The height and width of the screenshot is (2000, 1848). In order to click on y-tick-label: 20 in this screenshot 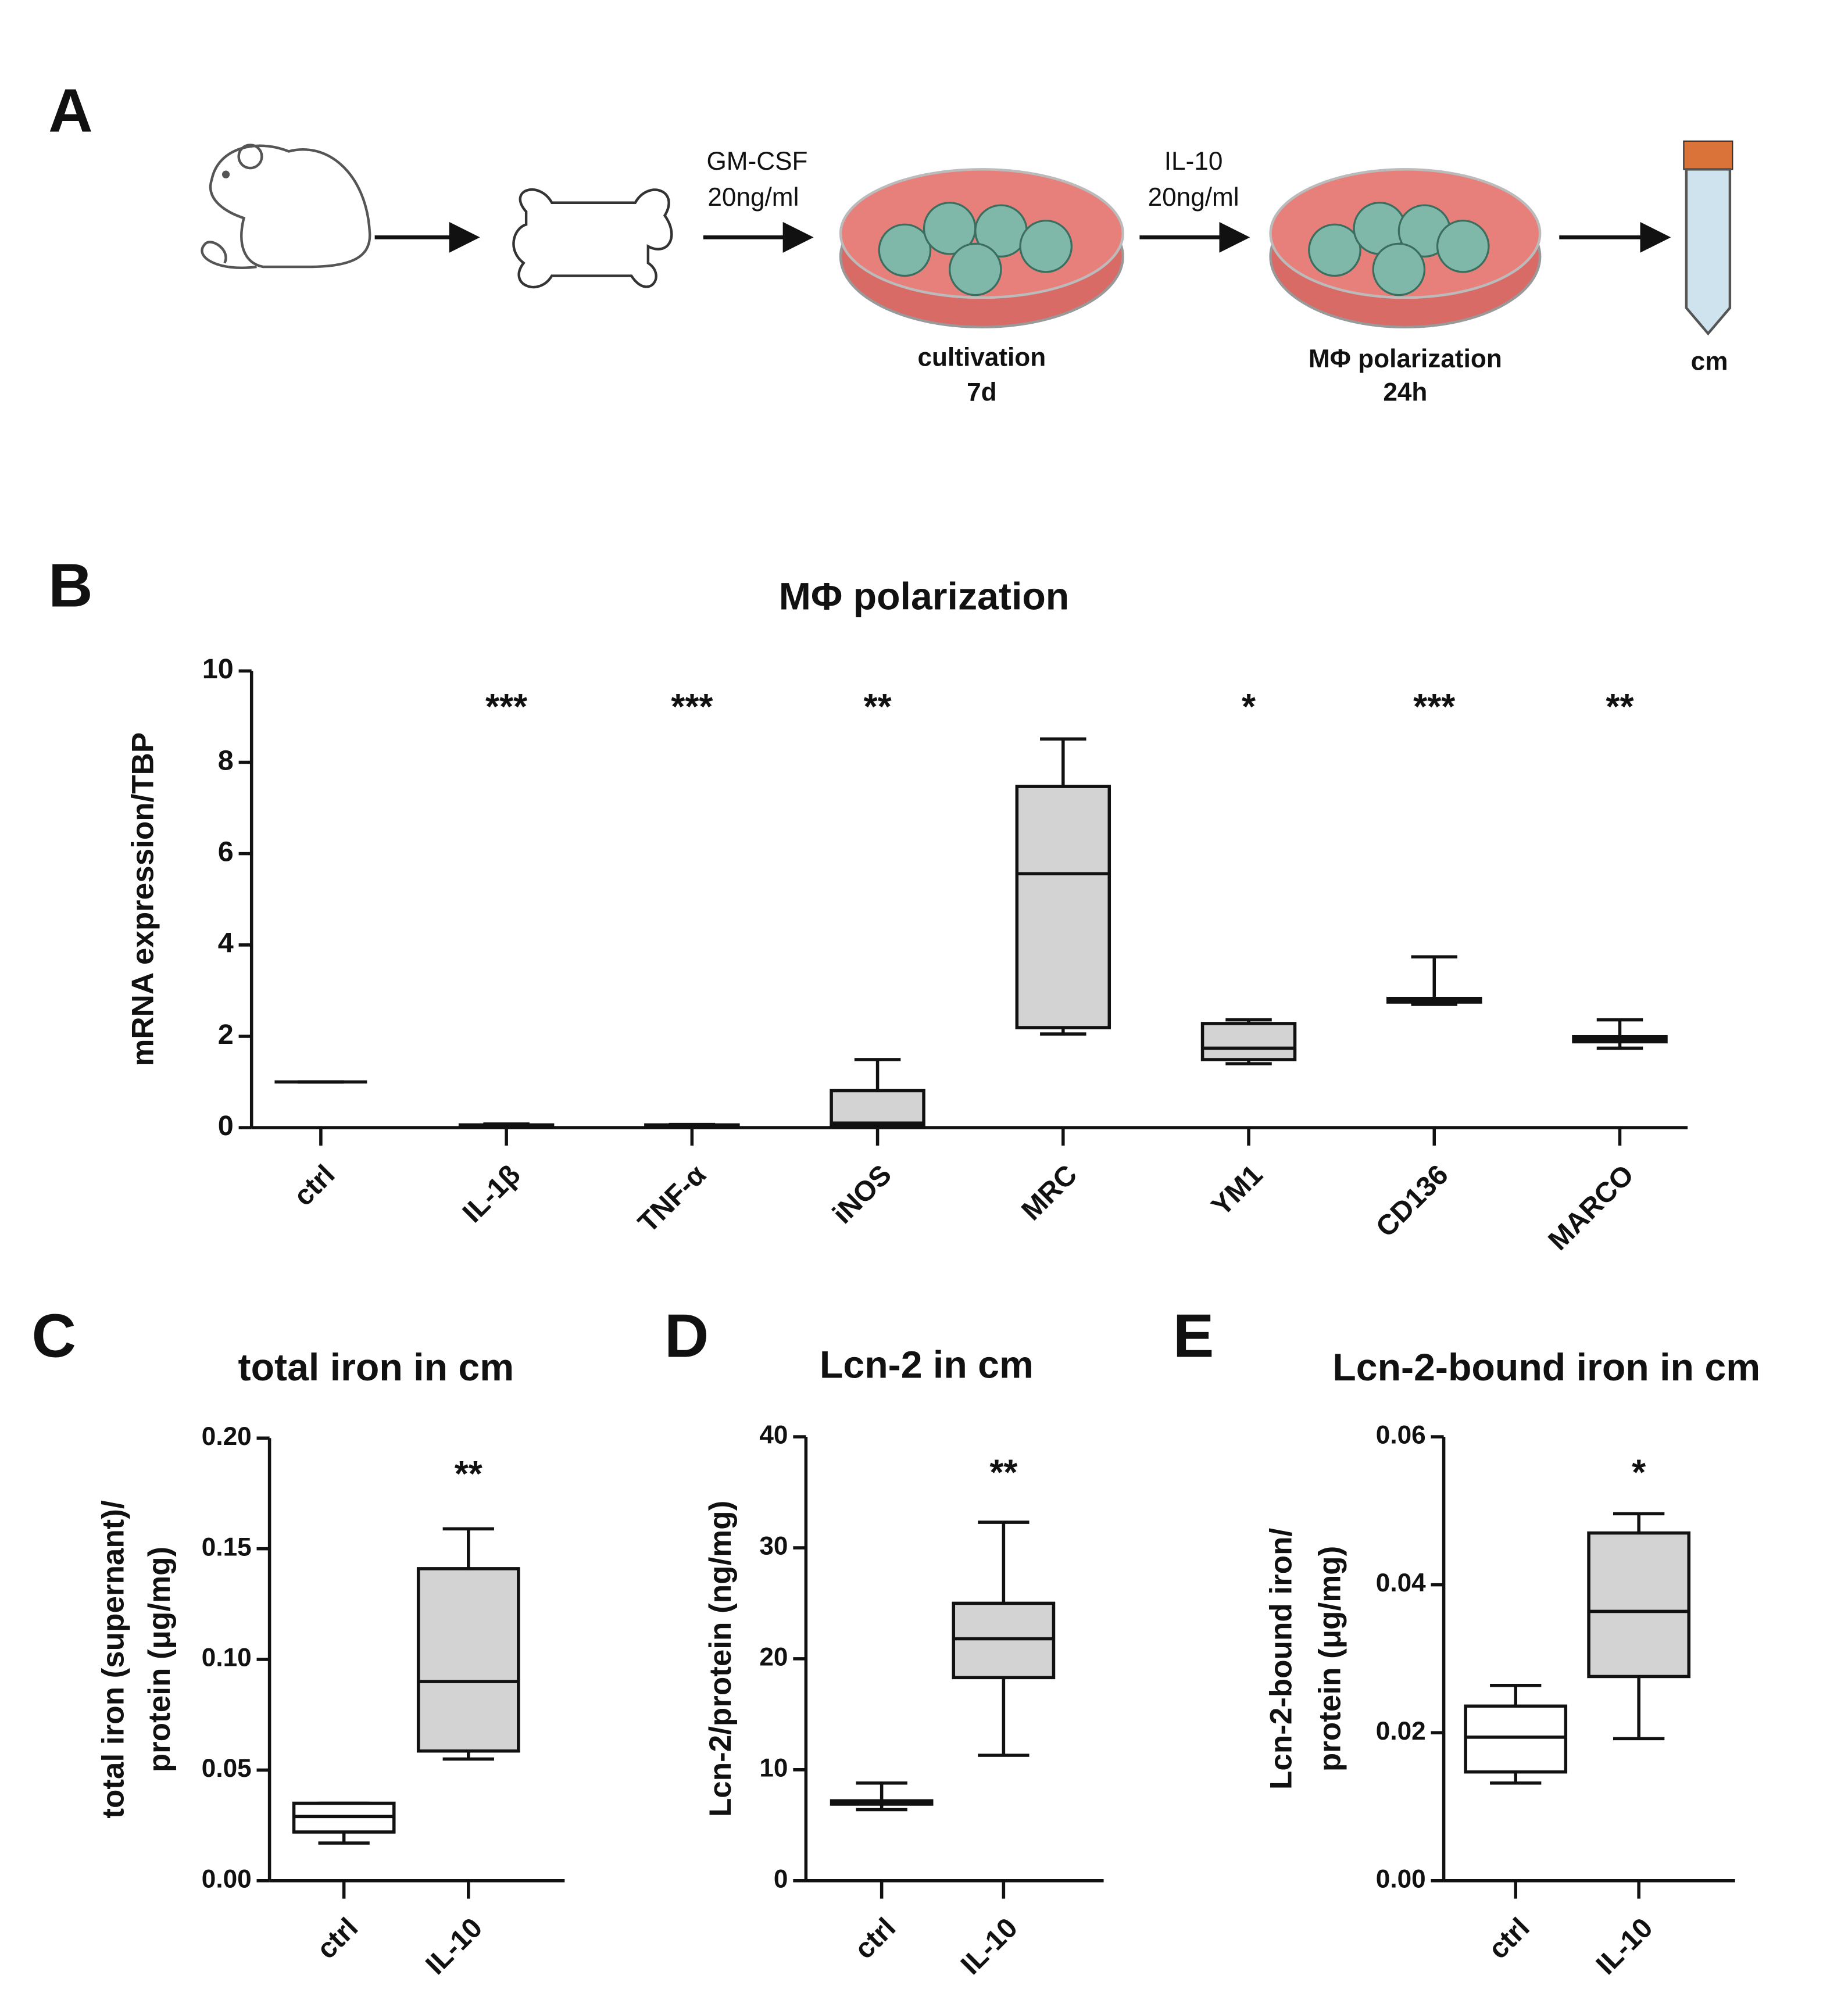, I will do `click(774, 1657)`.